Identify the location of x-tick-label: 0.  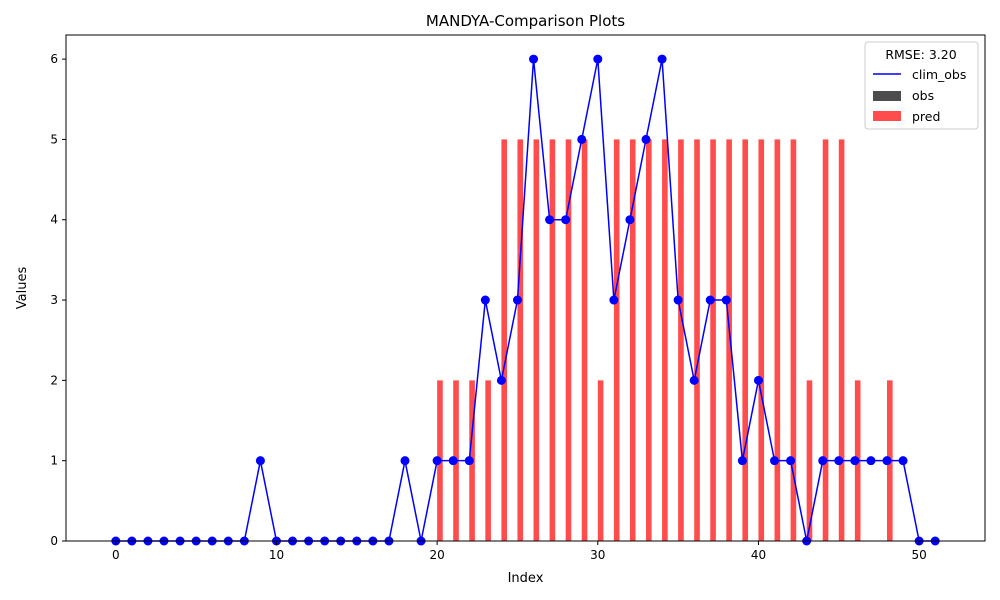
(116, 555).